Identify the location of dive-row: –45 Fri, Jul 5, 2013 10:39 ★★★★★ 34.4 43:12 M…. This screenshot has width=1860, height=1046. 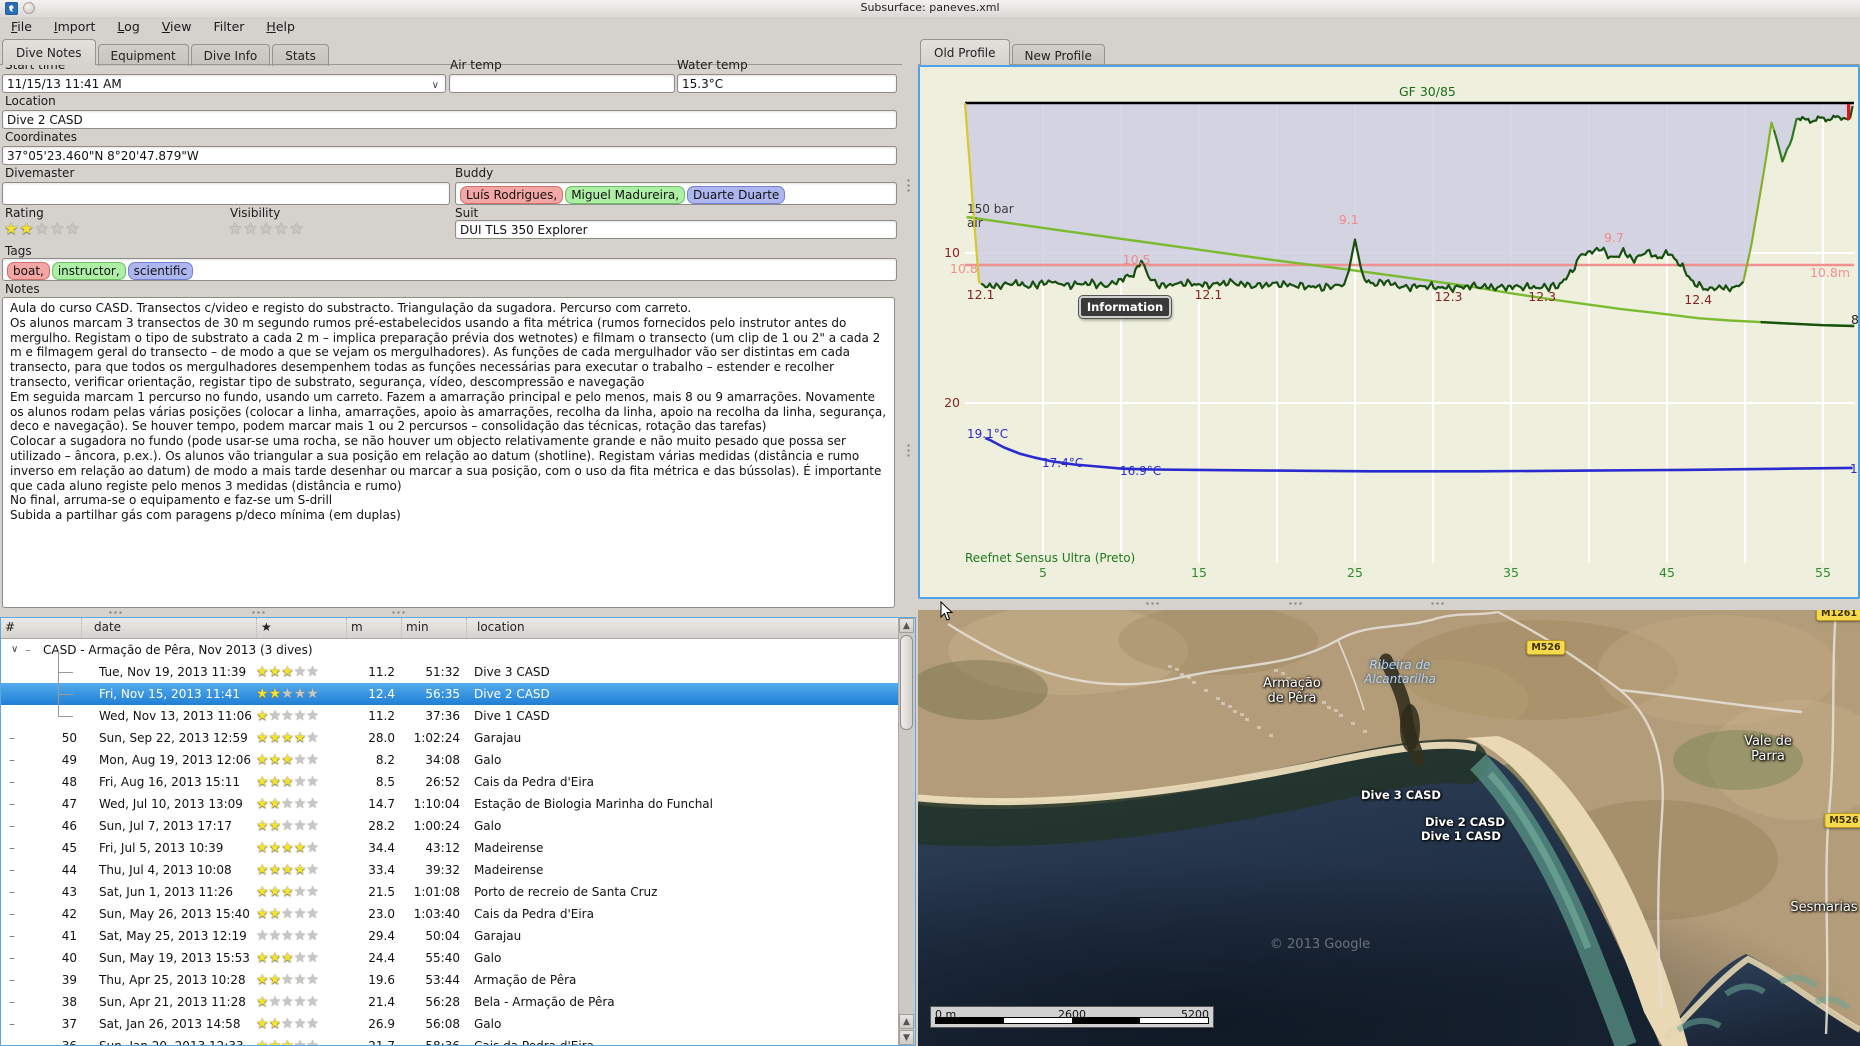
(276, 848).